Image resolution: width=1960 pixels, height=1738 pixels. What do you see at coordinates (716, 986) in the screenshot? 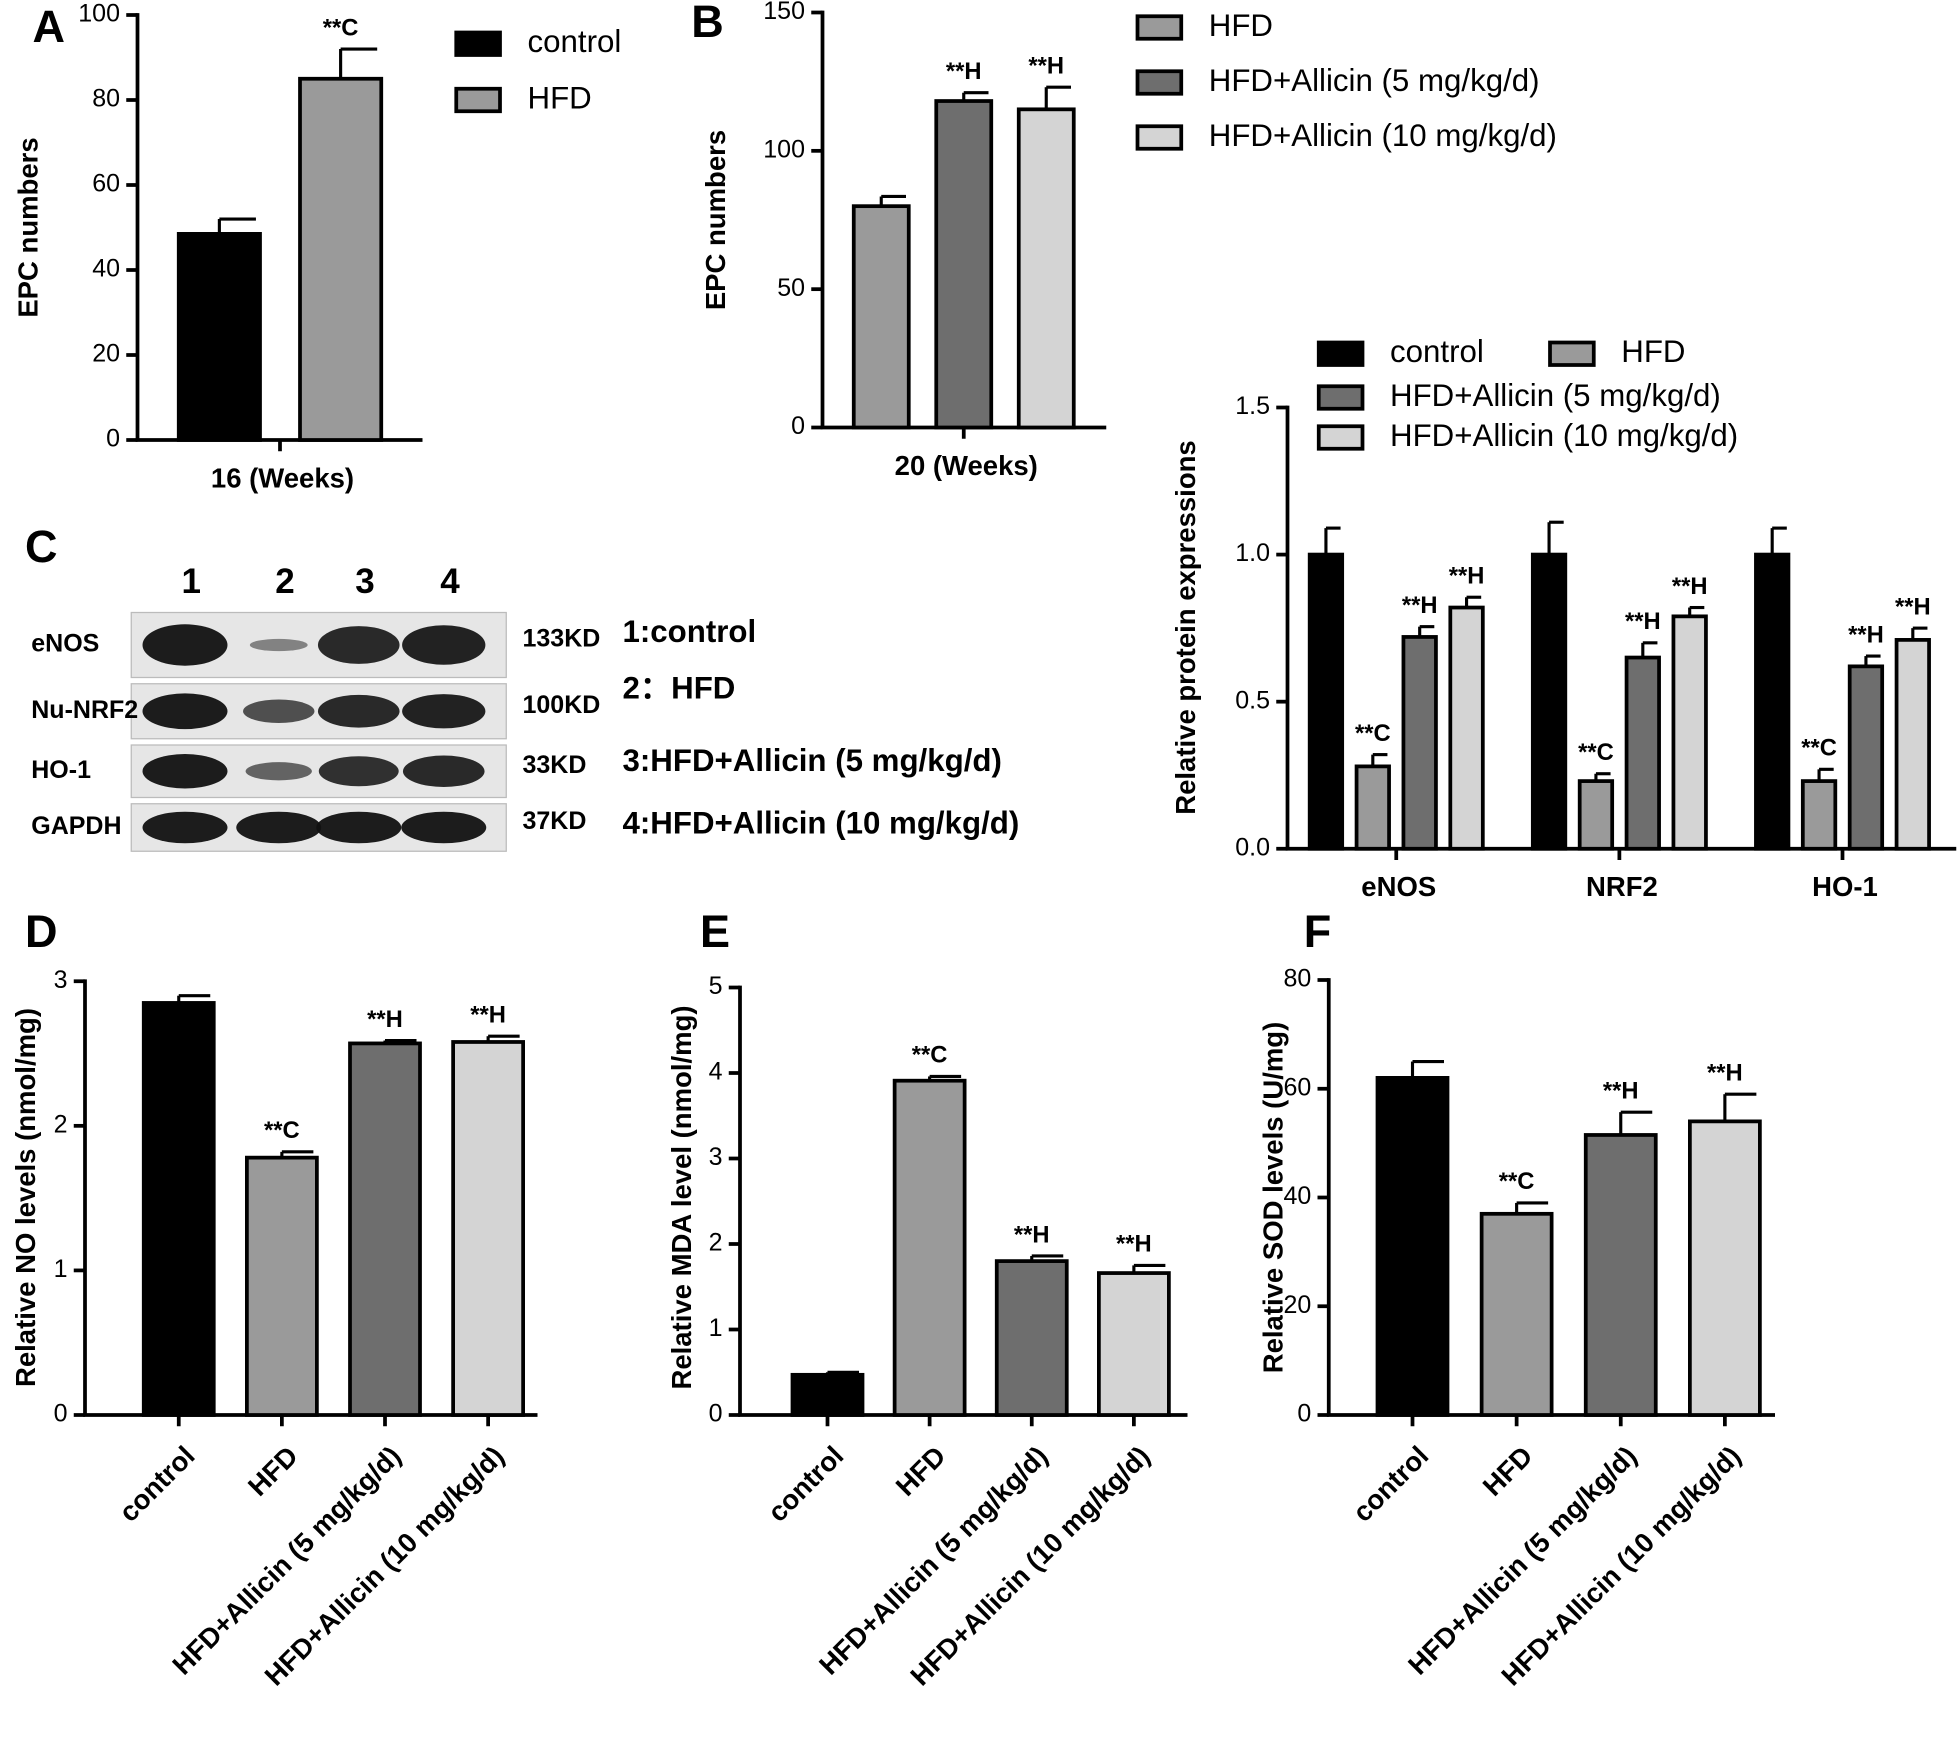
I see `y-tick-label: 5` at bounding box center [716, 986].